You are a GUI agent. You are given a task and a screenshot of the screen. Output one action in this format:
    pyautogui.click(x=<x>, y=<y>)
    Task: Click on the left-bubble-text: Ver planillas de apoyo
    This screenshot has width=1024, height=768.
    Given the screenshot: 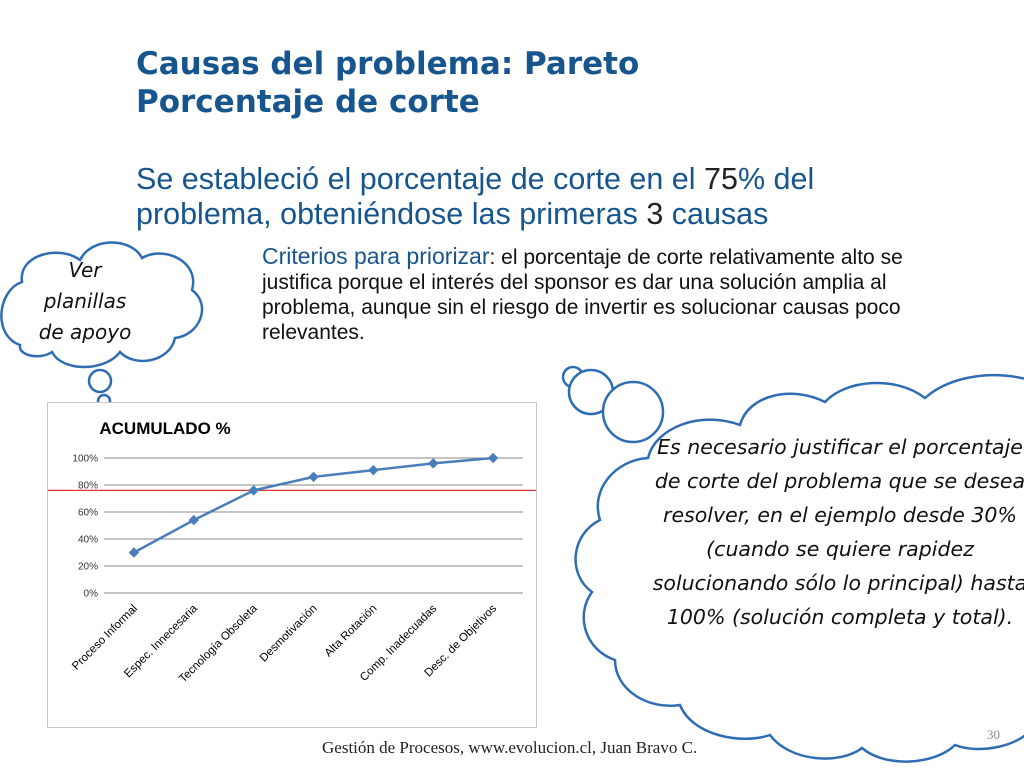 What is the action you would take?
    pyautogui.click(x=85, y=301)
    